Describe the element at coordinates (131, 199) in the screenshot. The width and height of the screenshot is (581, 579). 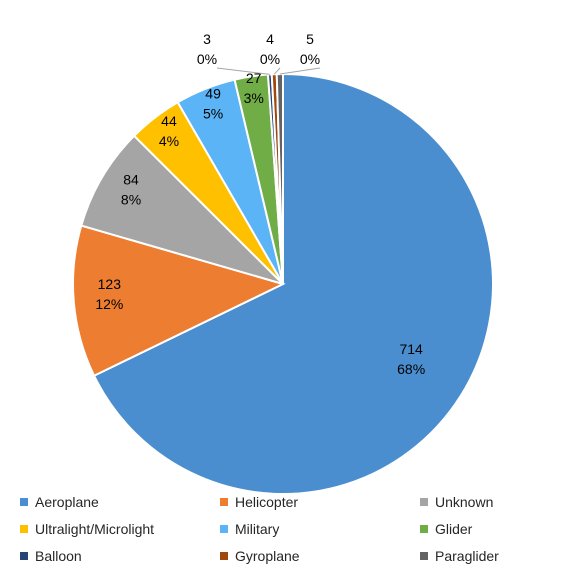
I see `data-label-percent: 8%` at that location.